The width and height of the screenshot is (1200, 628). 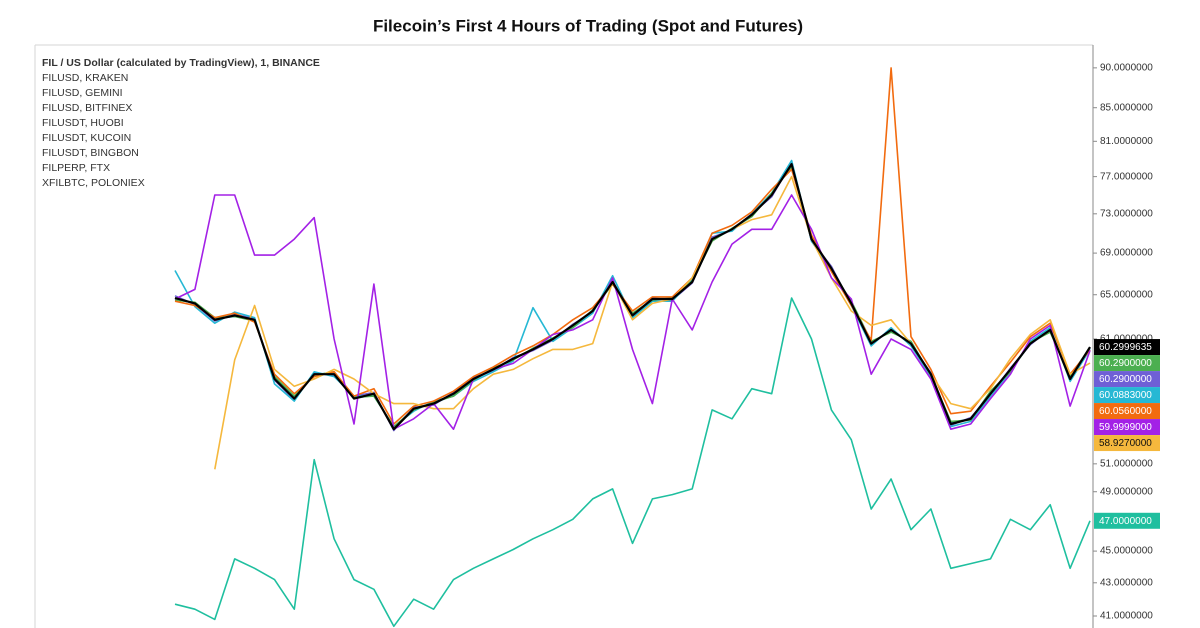 I want to click on y-tick-label: 45.0000000, so click(x=1126, y=551).